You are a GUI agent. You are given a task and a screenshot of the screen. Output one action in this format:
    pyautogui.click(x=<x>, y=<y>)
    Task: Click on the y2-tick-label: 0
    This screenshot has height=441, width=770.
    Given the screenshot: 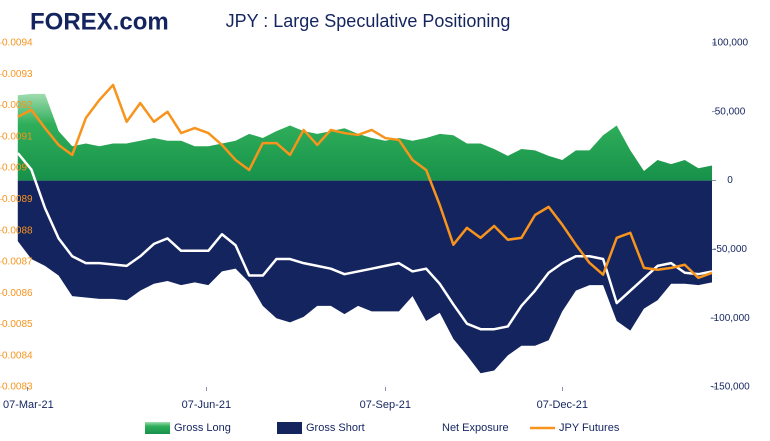 What is the action you would take?
    pyautogui.click(x=730, y=180)
    